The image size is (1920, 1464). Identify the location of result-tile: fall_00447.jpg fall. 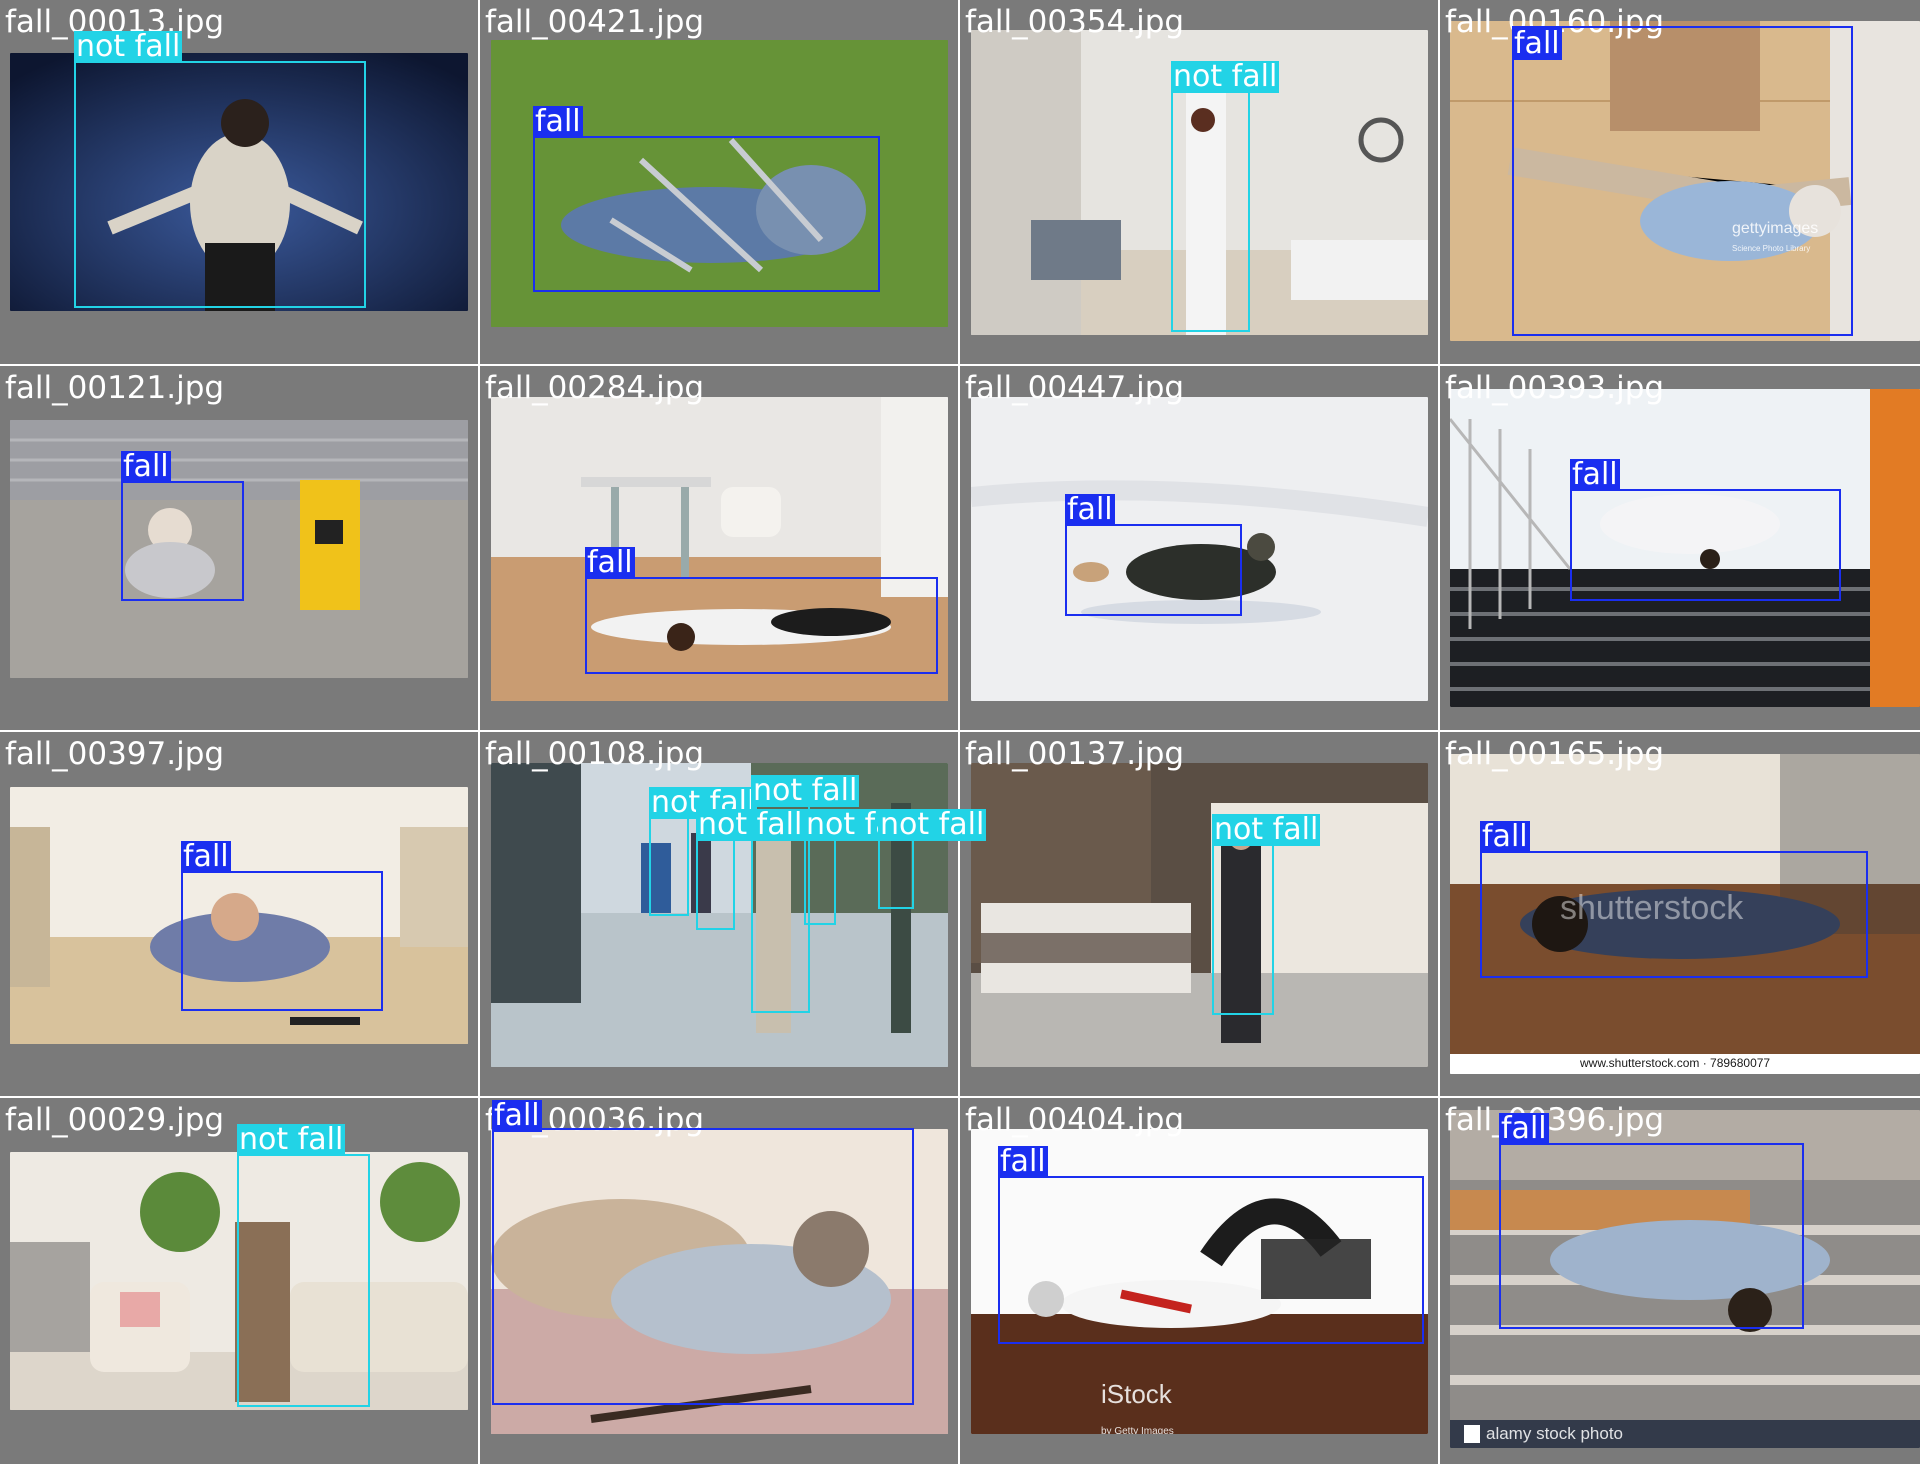
(1199, 548).